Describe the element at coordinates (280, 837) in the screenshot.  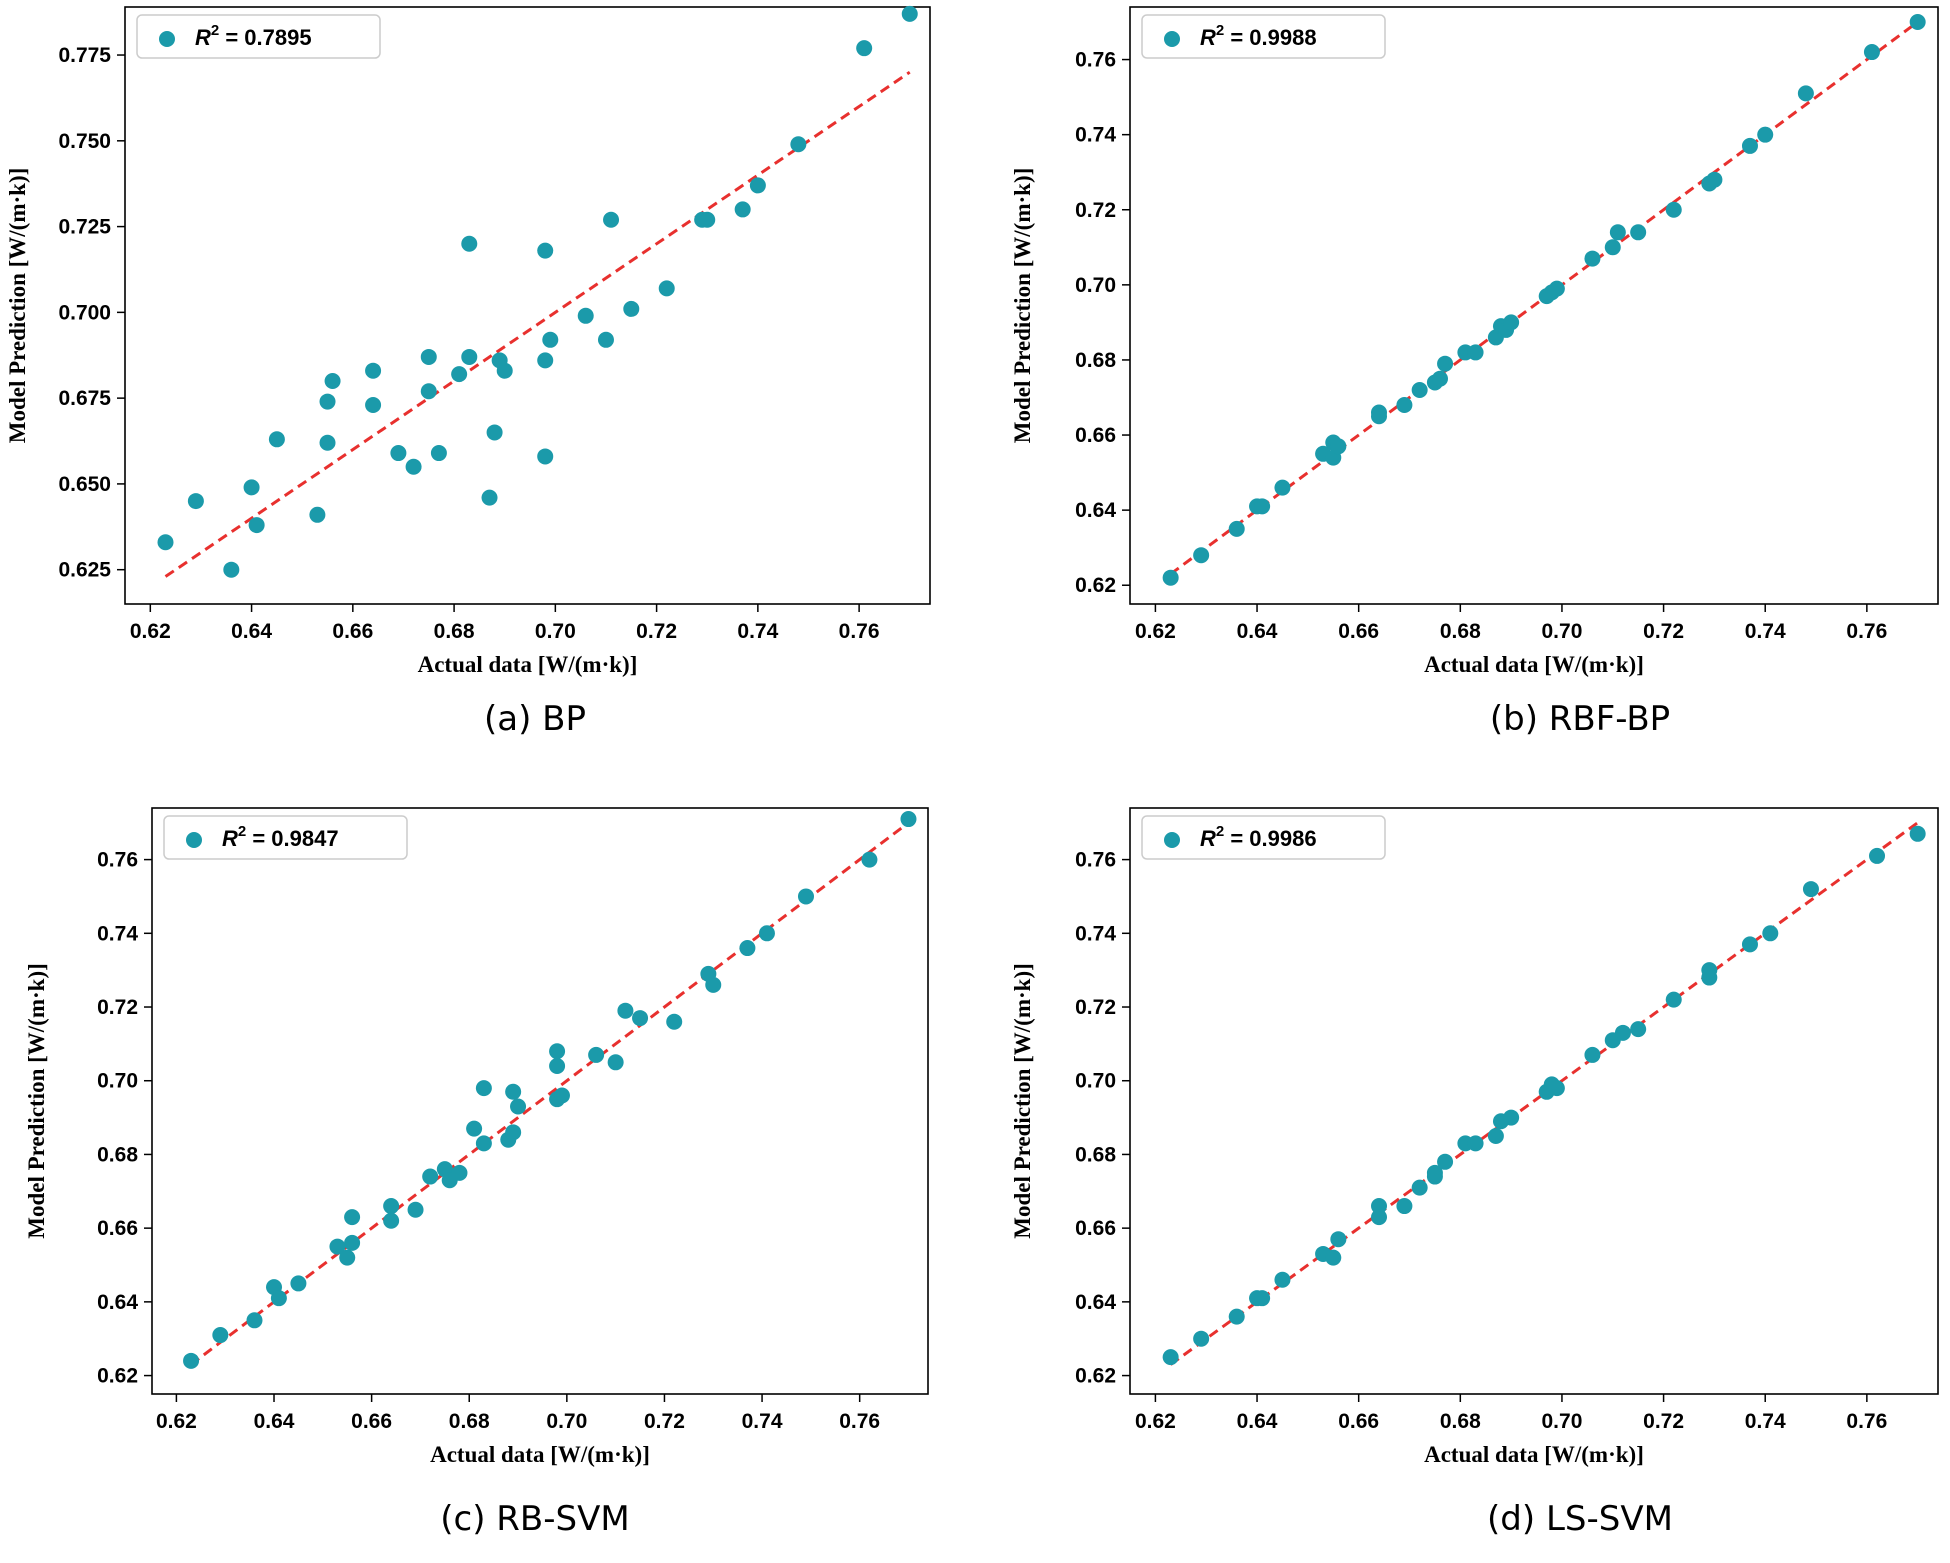
I see `legend-label: R2 = 0.9847` at that location.